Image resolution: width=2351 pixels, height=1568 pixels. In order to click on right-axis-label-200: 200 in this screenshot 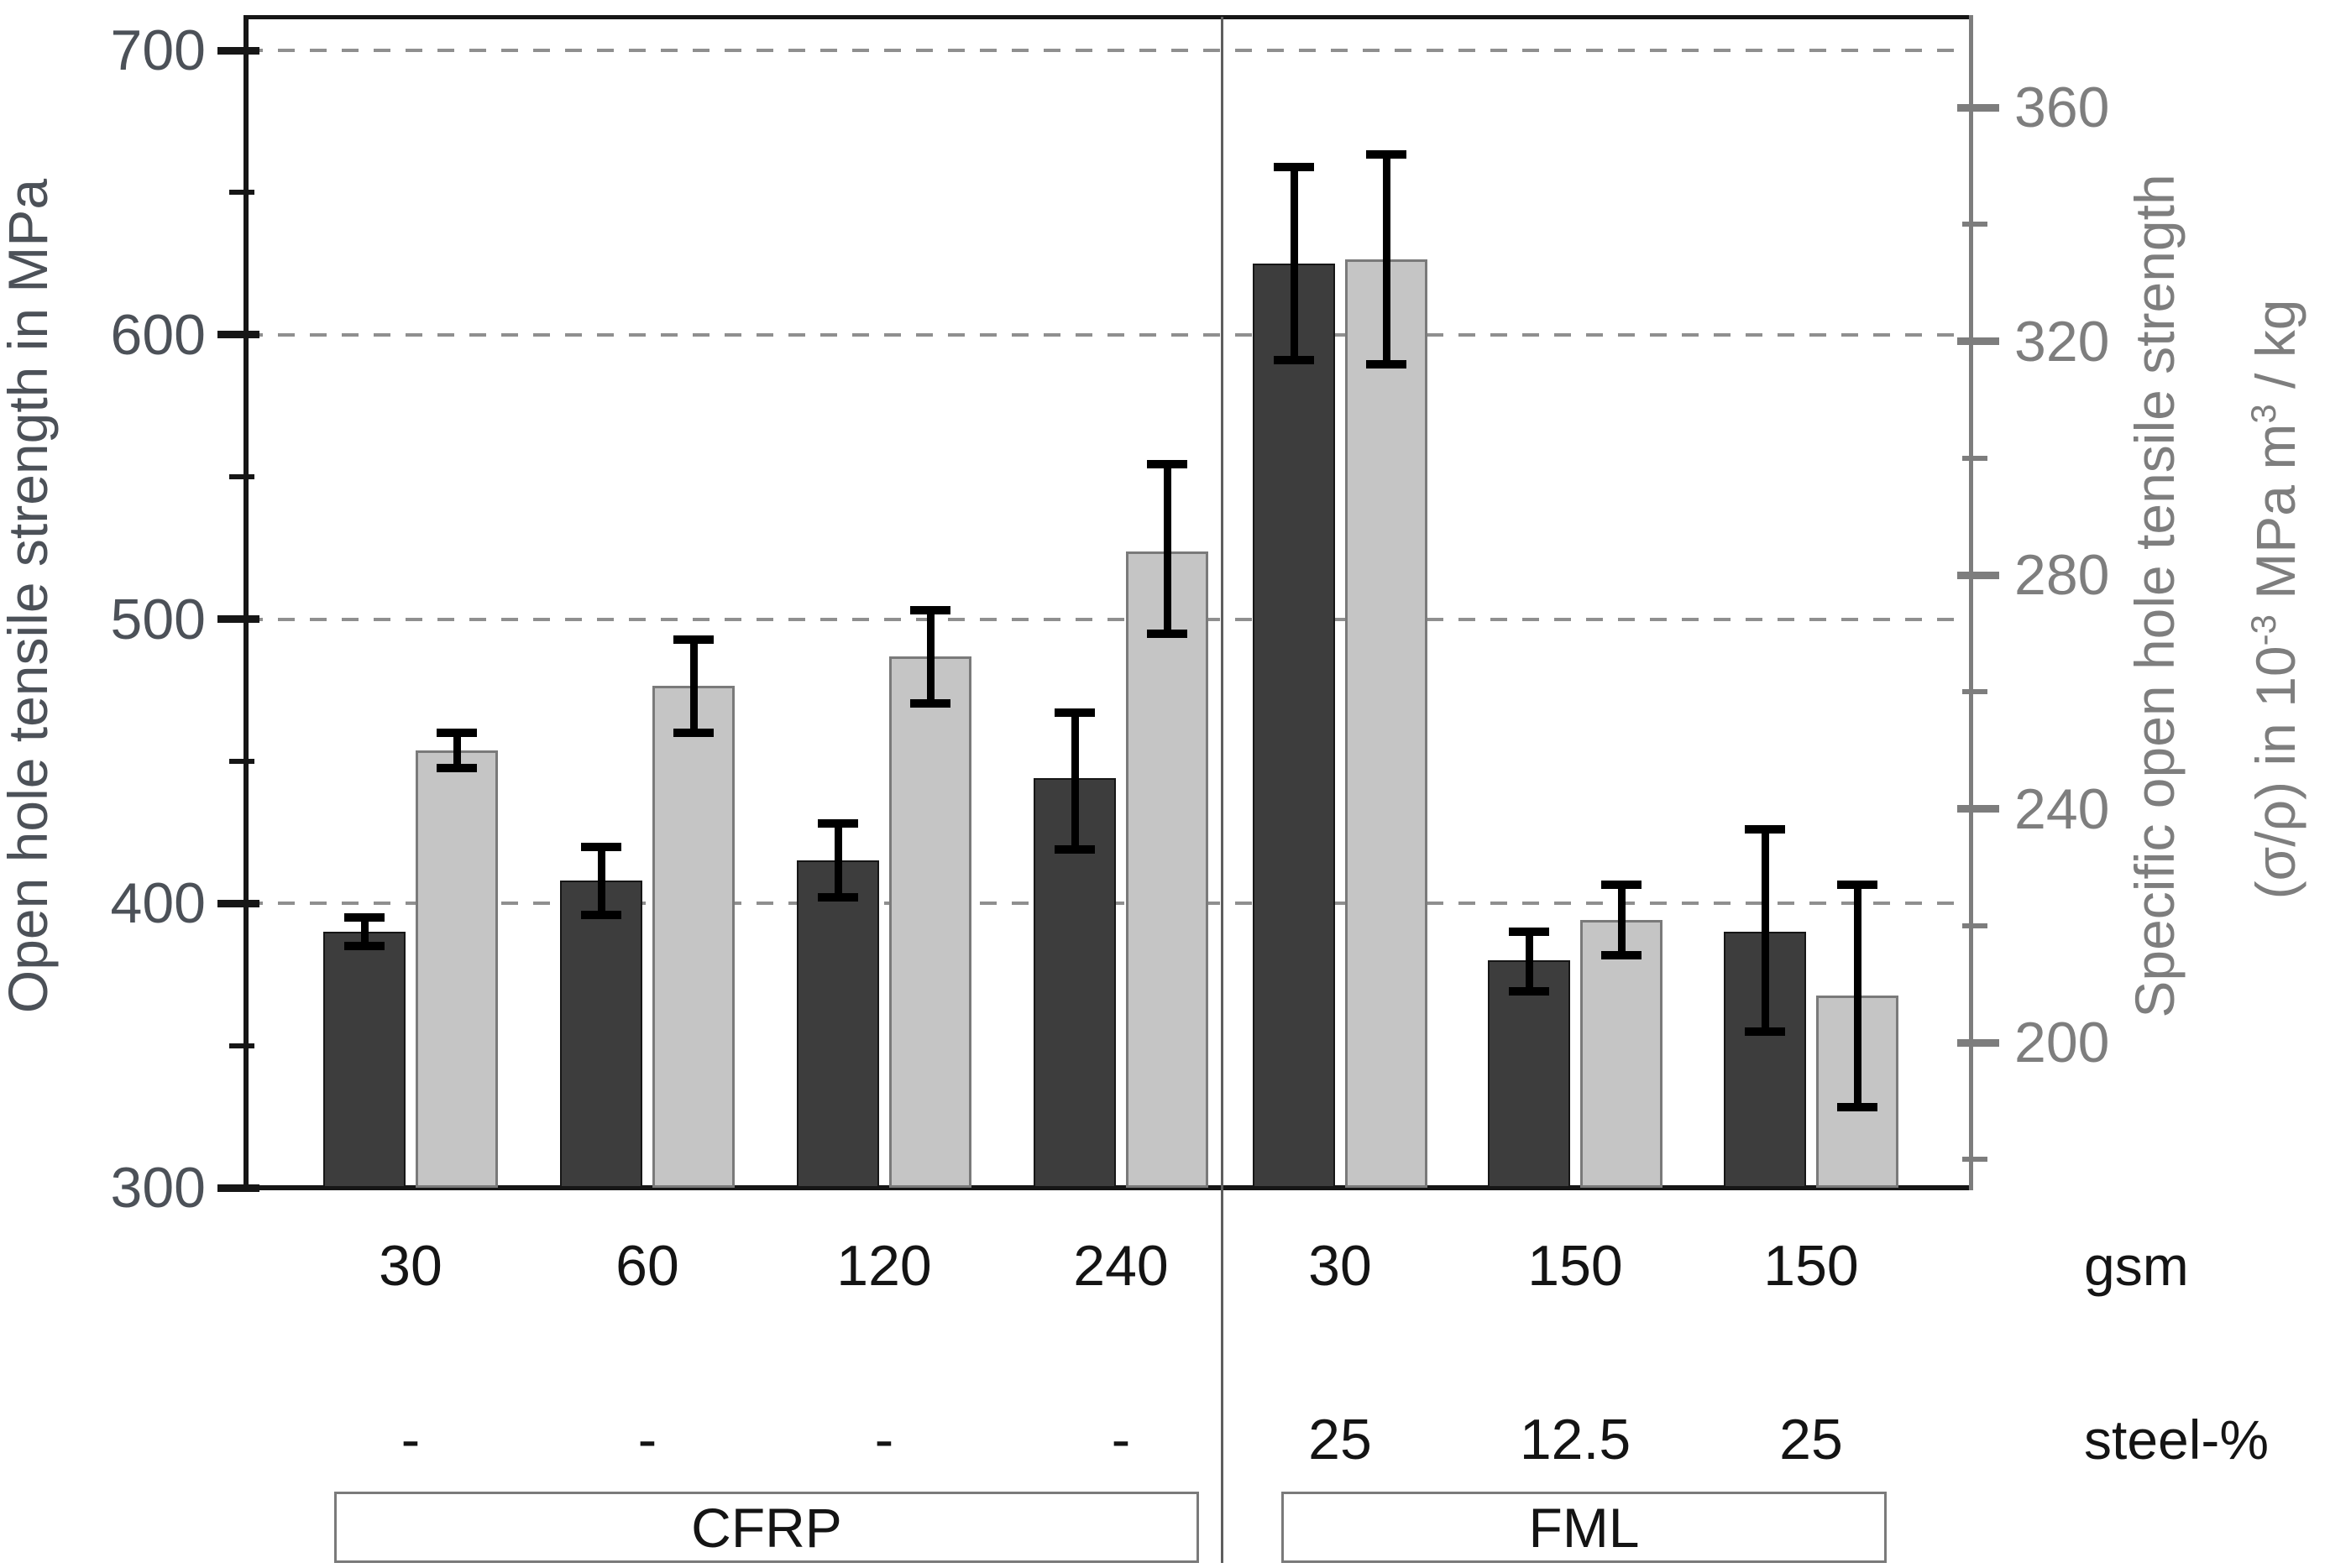, I will do `click(2062, 1042)`.